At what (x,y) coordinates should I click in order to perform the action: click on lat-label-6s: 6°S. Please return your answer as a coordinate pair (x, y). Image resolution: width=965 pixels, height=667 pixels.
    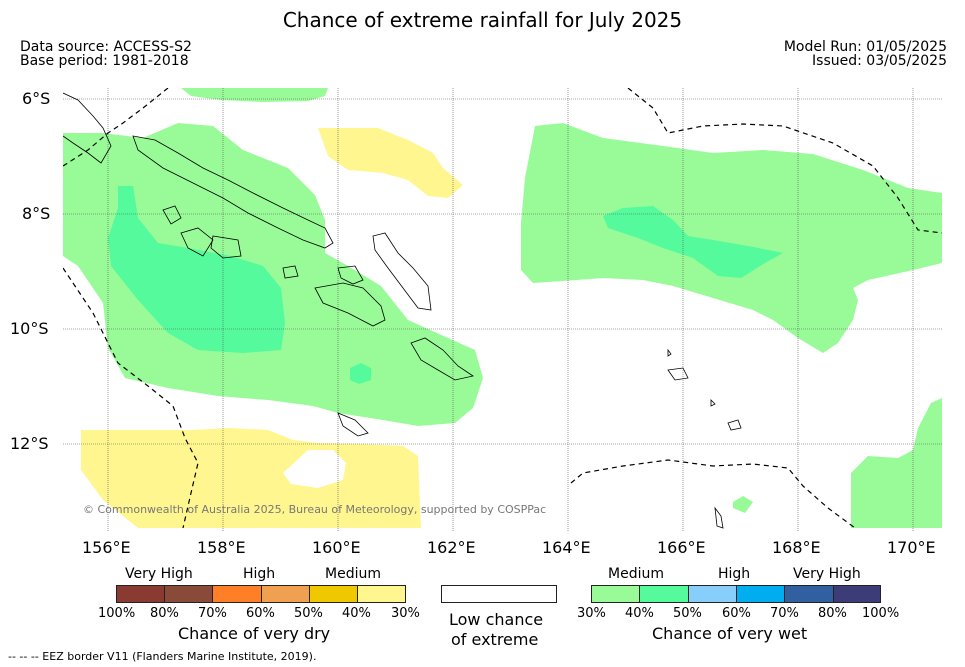
    Looking at the image, I should click on (36, 98).